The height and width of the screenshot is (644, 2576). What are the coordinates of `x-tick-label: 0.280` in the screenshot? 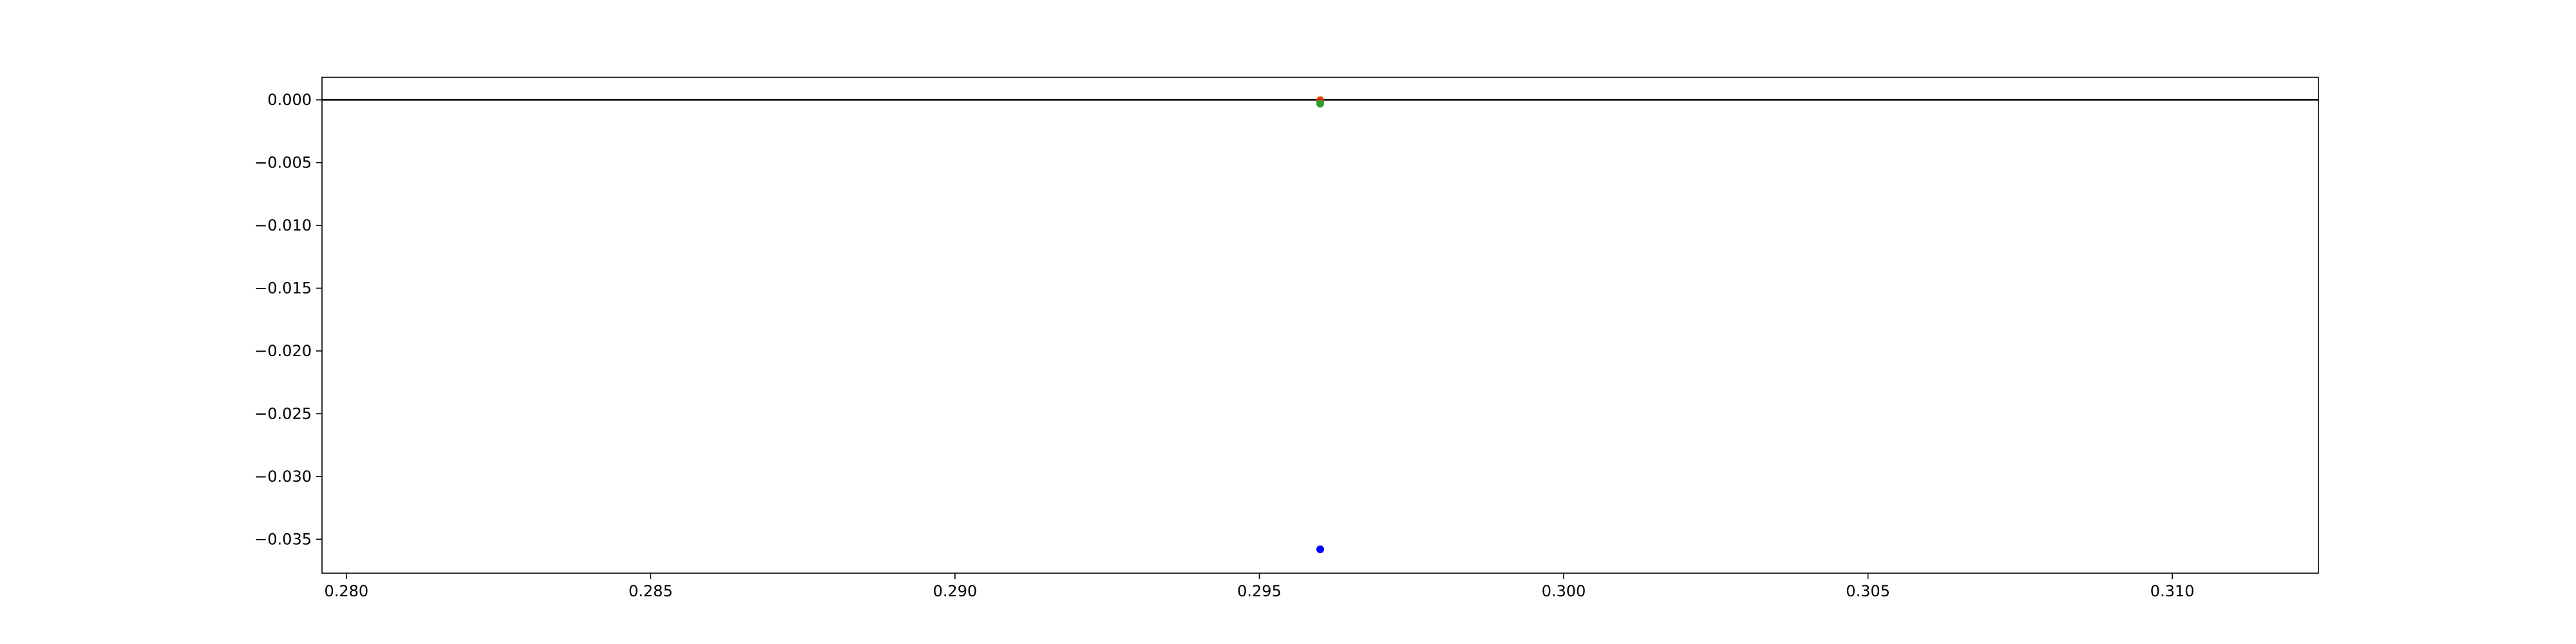 It's located at (346, 591).